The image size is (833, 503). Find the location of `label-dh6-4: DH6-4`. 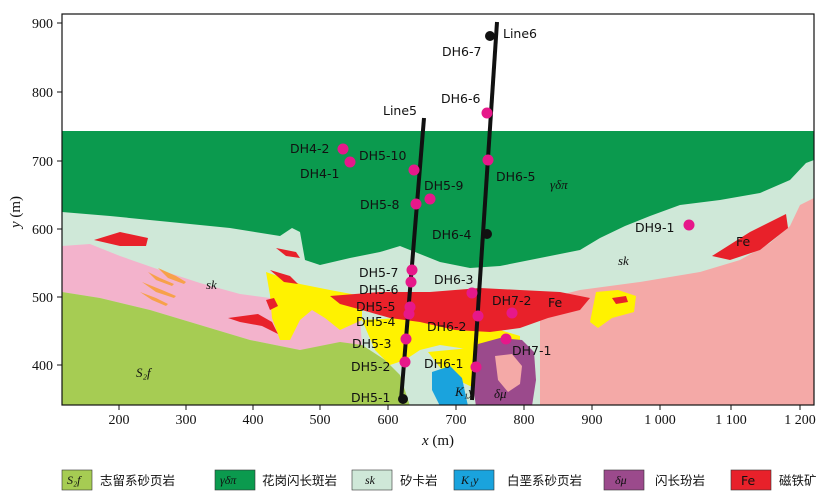

label-dh6-4: DH6-4 is located at coordinates (451, 234).